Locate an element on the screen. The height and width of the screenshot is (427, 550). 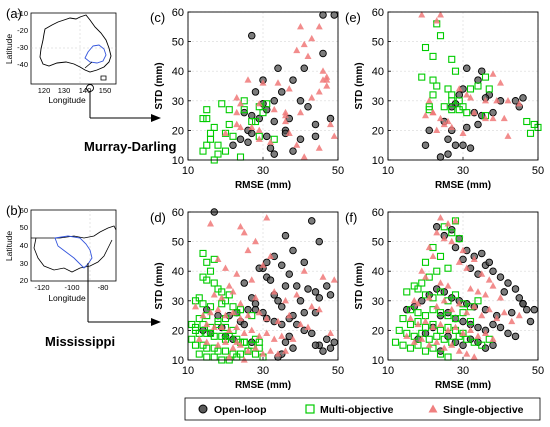
x-tick-label: 30 is located at coordinates (263, 371).